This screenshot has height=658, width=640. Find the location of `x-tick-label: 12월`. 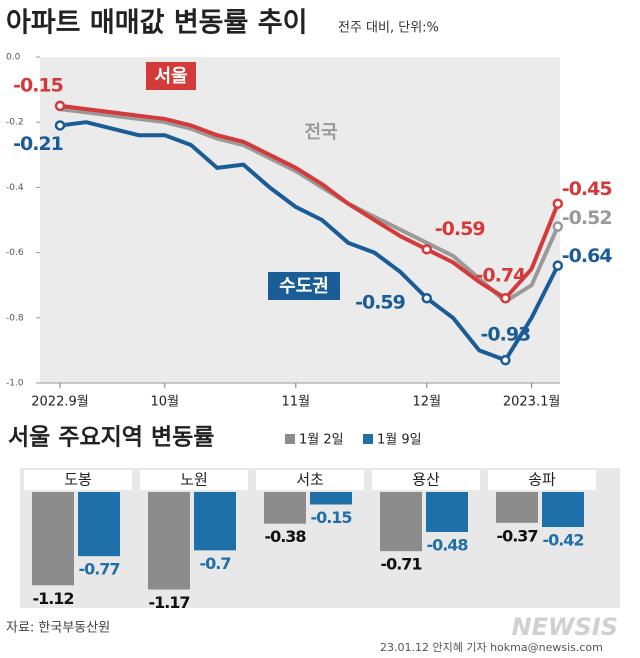

x-tick-label: 12월 is located at coordinates (427, 402).